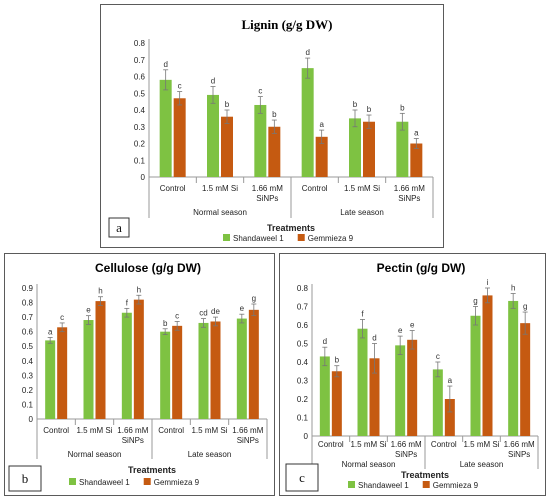 The image size is (550, 500). Describe the element at coordinates (421, 268) in the screenshot. I see `pectin-title: Pectin (g/g DW)` at that location.